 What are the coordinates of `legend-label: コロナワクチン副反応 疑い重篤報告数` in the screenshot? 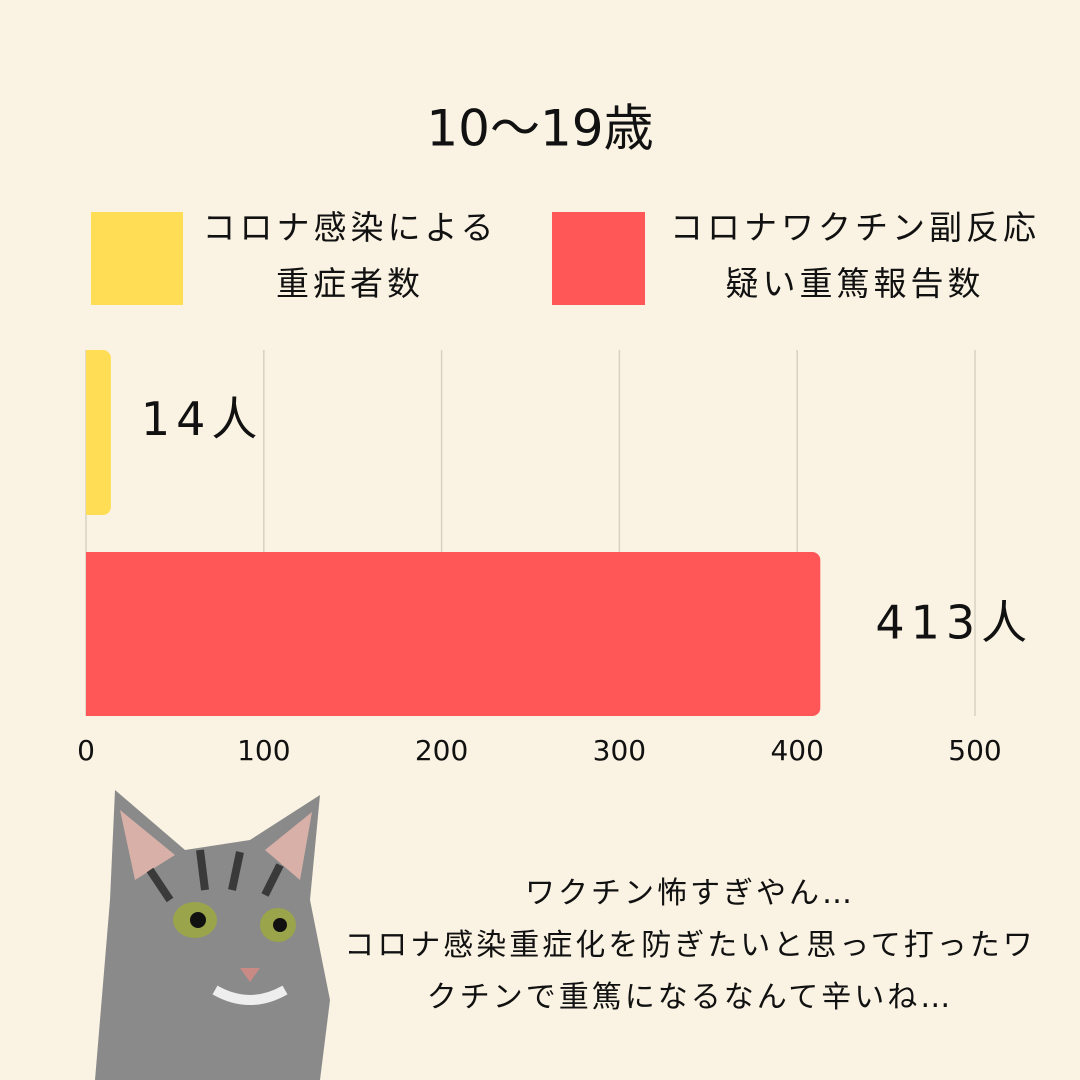 It's located at (855, 255).